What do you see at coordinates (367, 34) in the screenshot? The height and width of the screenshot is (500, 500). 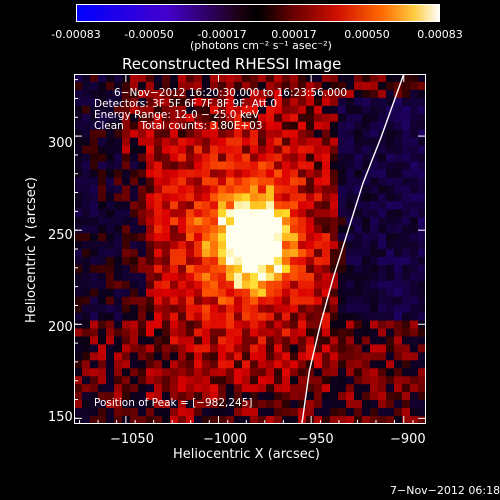 I see `colorbar-tick: 0.00050` at bounding box center [367, 34].